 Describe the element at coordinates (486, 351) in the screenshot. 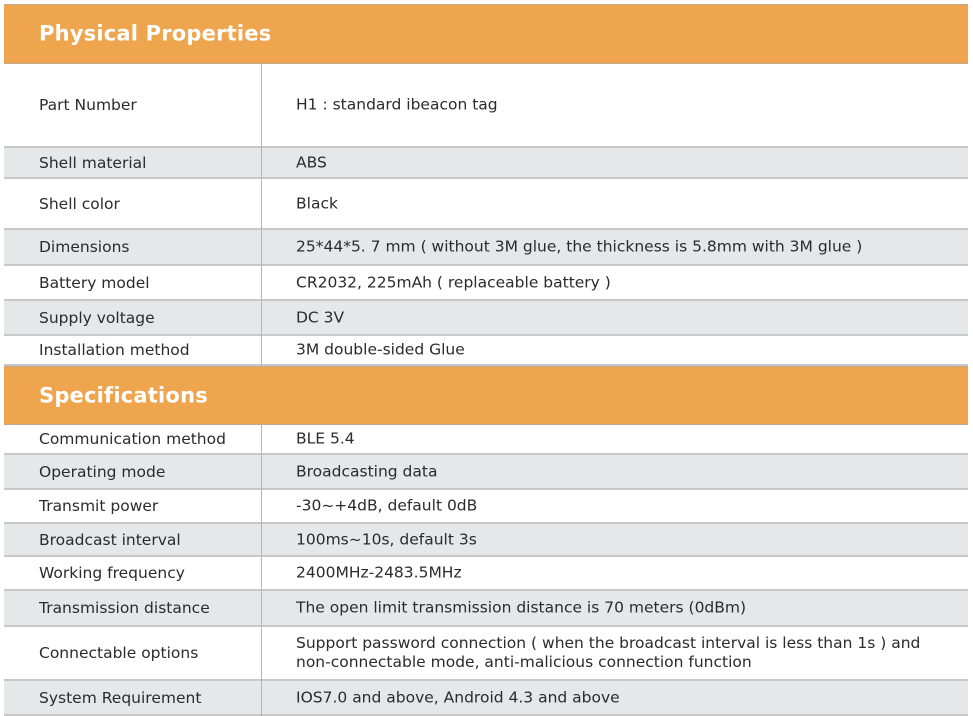

I see `table-row: Installation method 3M double-sided Glue` at that location.